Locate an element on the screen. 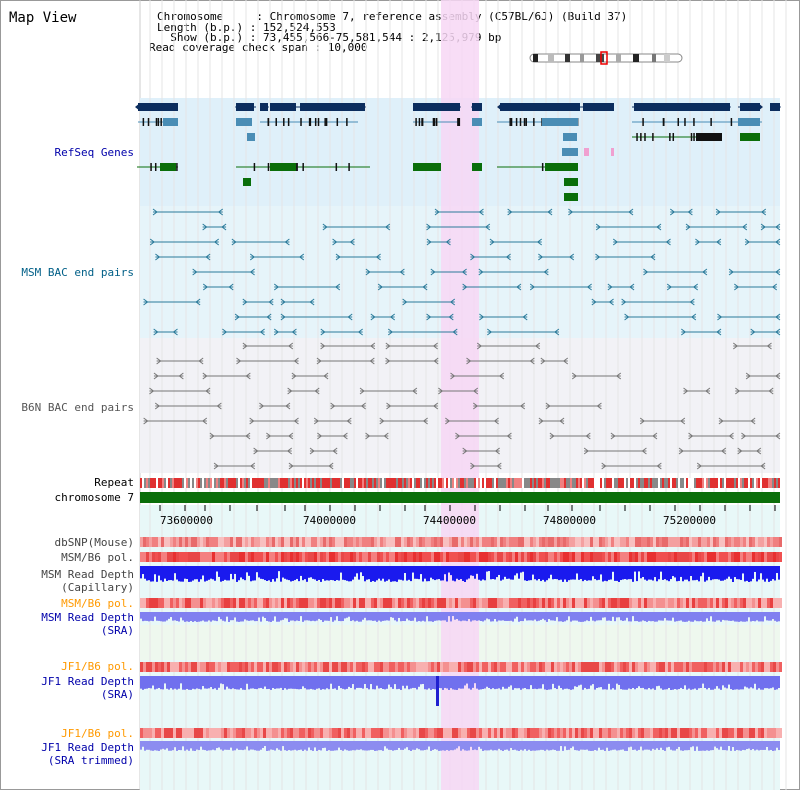 Image resolution: width=800 pixels, height=790 pixels. msm-bac-label: MSM BAC end pairs is located at coordinates (77, 272).